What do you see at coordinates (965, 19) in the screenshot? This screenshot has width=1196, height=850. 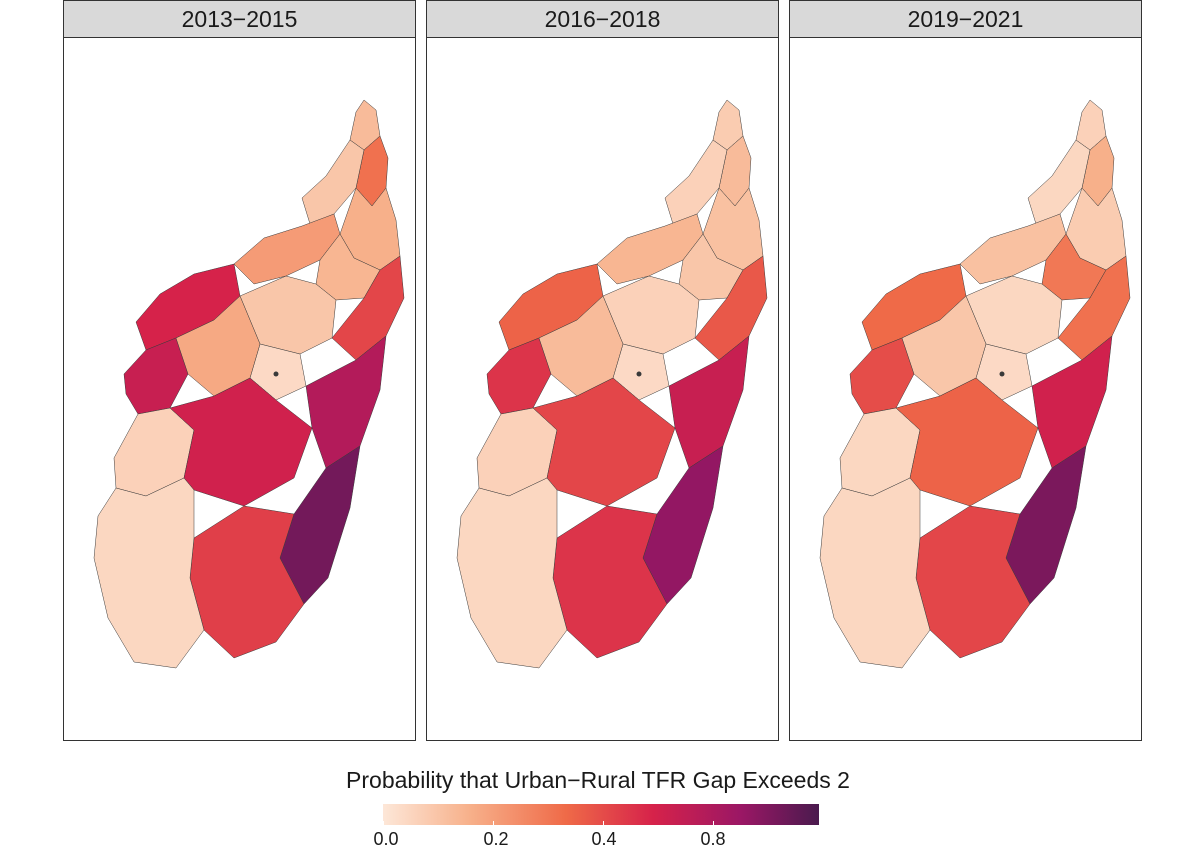 I see `facet-strip-label-3: 2019−2021` at bounding box center [965, 19].